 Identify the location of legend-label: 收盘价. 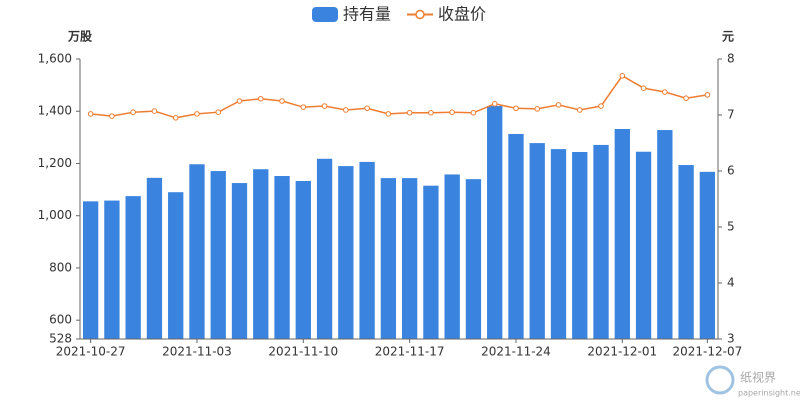
(462, 14).